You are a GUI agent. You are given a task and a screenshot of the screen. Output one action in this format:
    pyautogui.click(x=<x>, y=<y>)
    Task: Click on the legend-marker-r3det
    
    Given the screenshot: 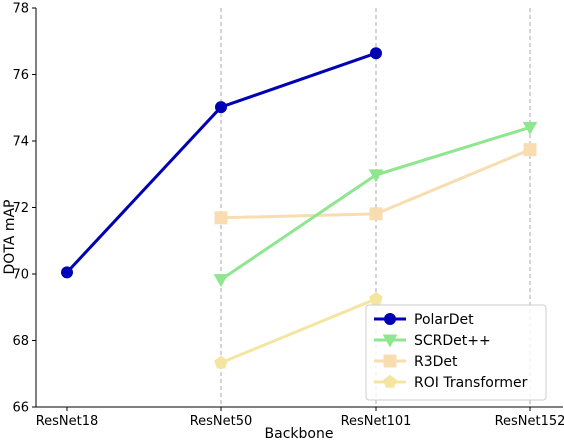 What is the action you would take?
    pyautogui.click(x=390, y=361)
    